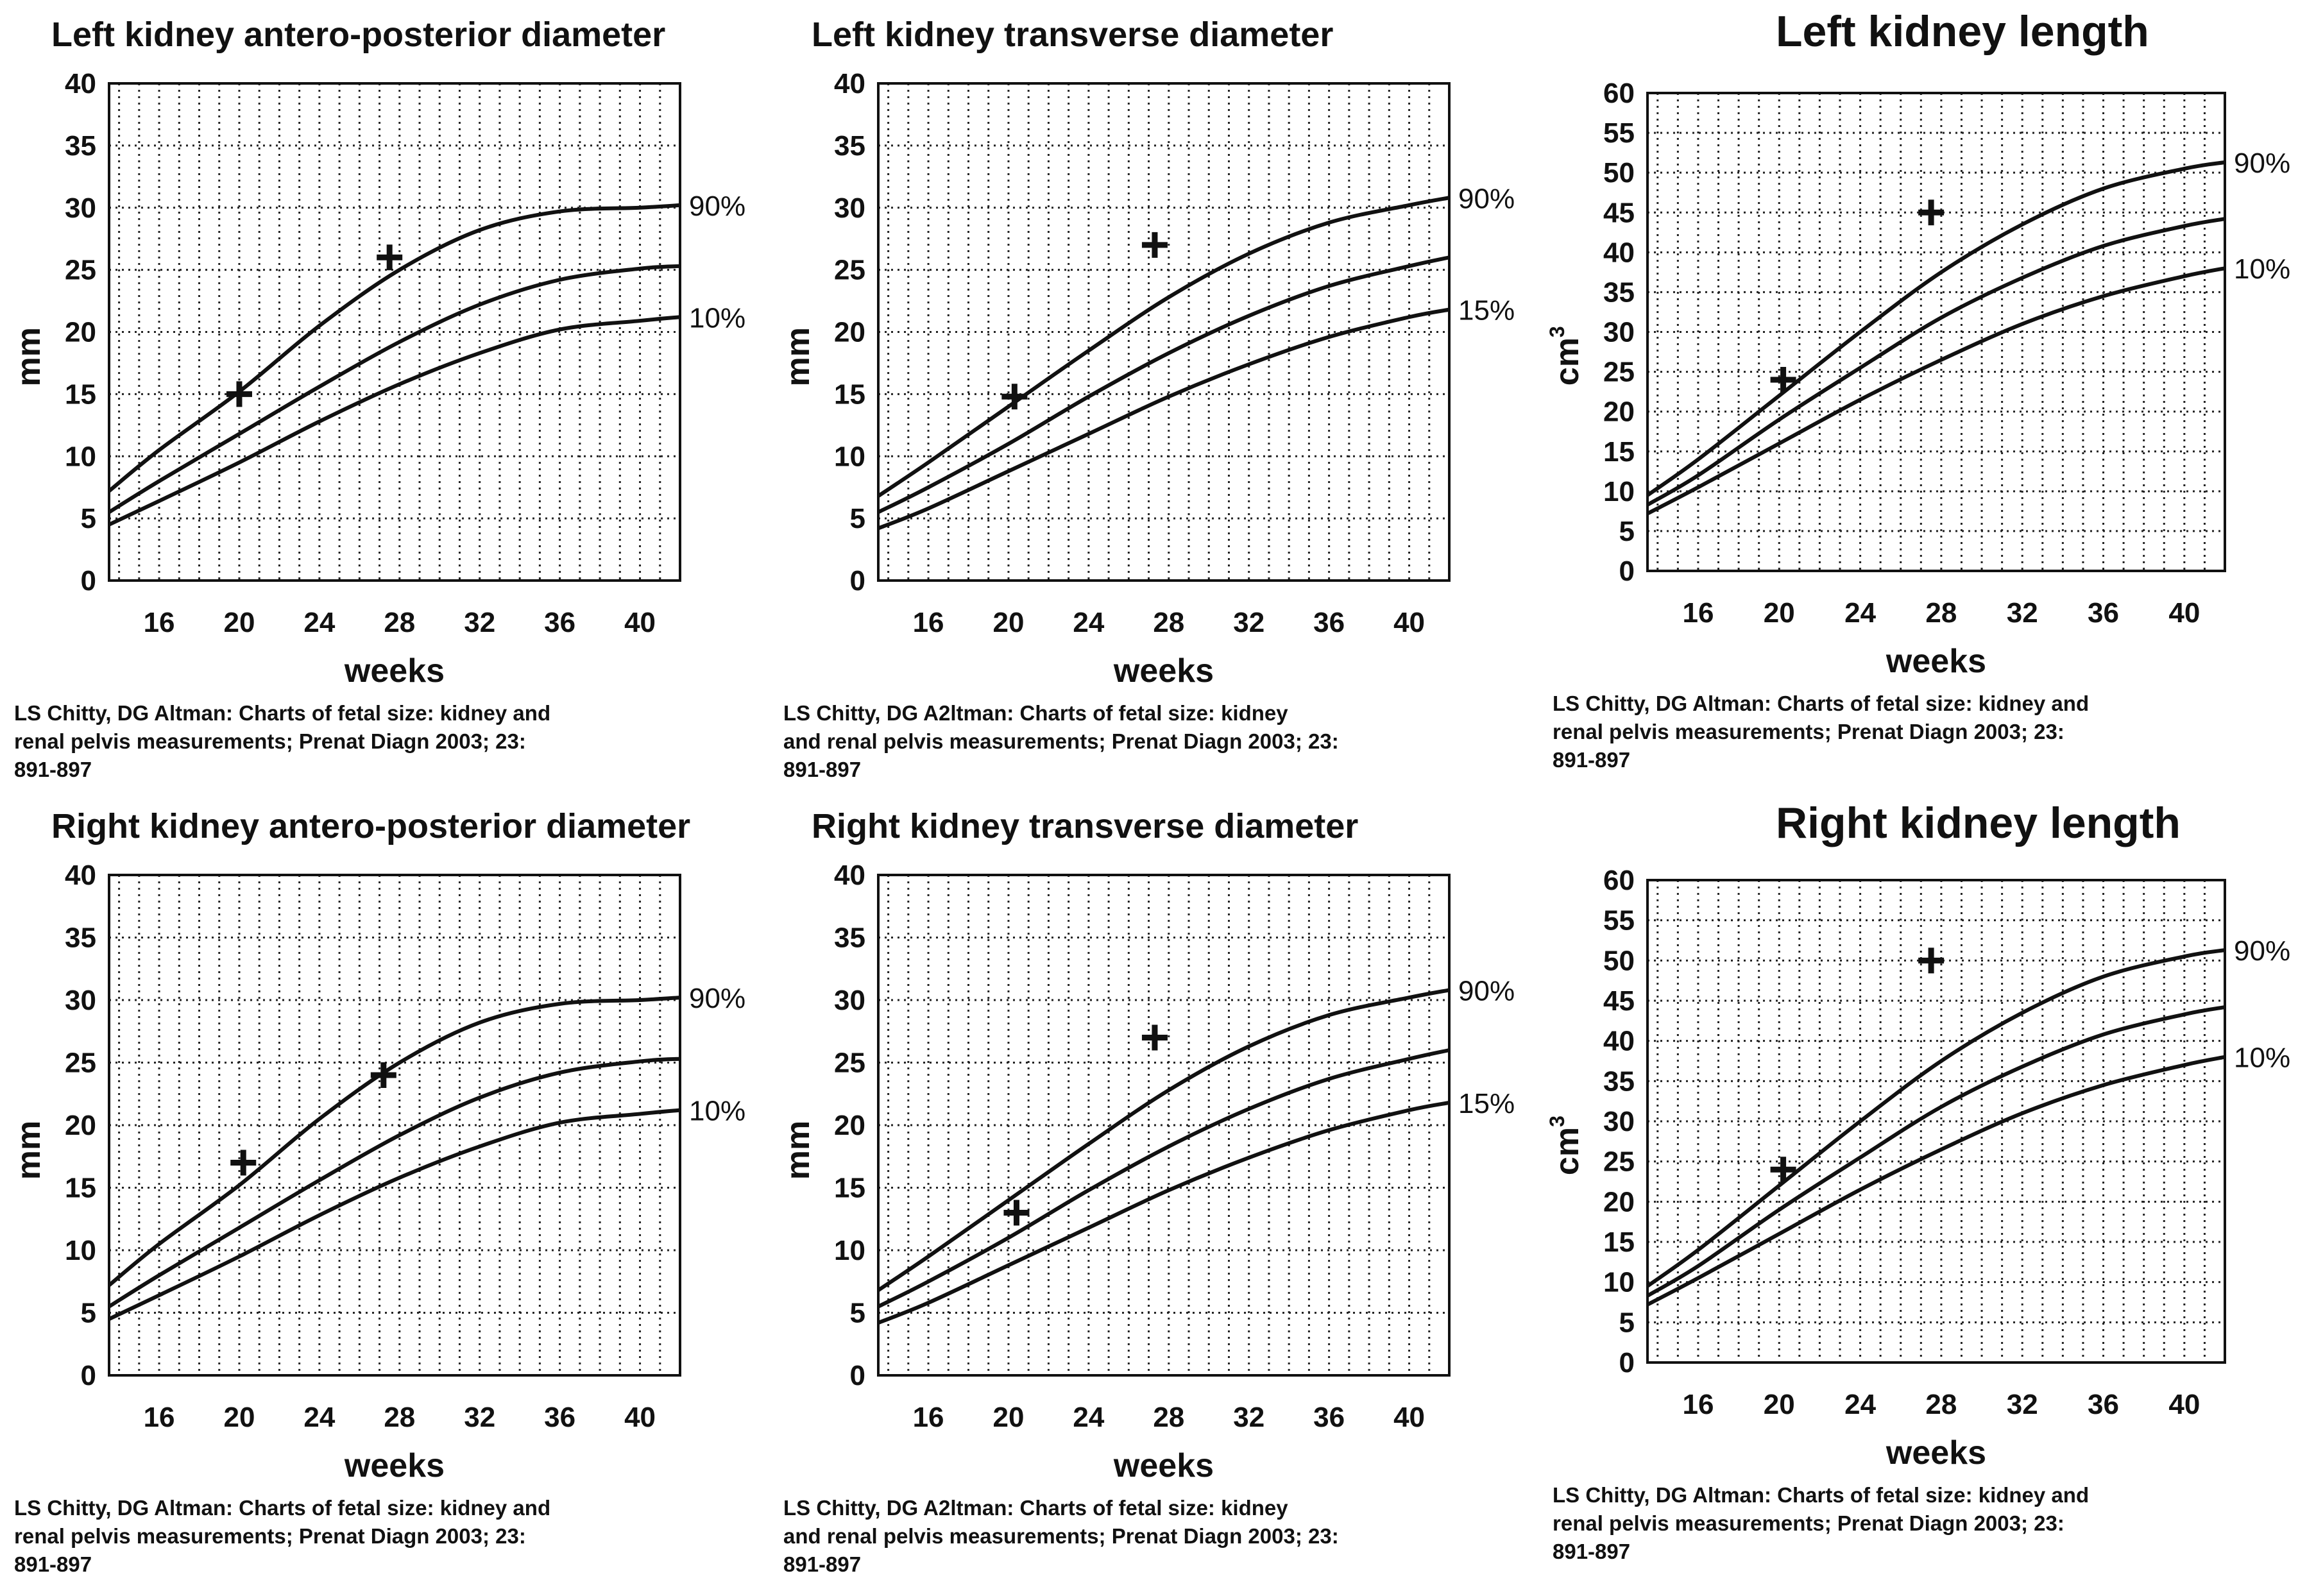 This screenshot has height=1596, width=2307. What do you see at coordinates (1619, 372) in the screenshot?
I see `y-tick-label: 25` at bounding box center [1619, 372].